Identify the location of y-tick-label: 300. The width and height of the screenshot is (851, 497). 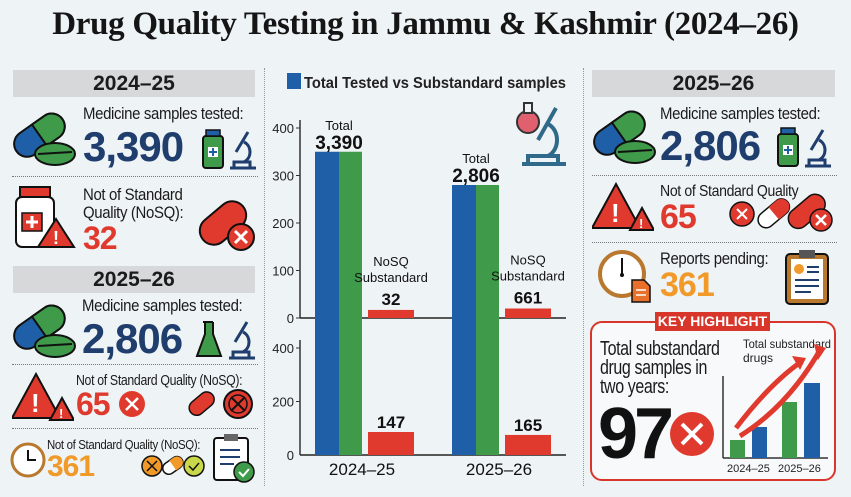
(283, 176).